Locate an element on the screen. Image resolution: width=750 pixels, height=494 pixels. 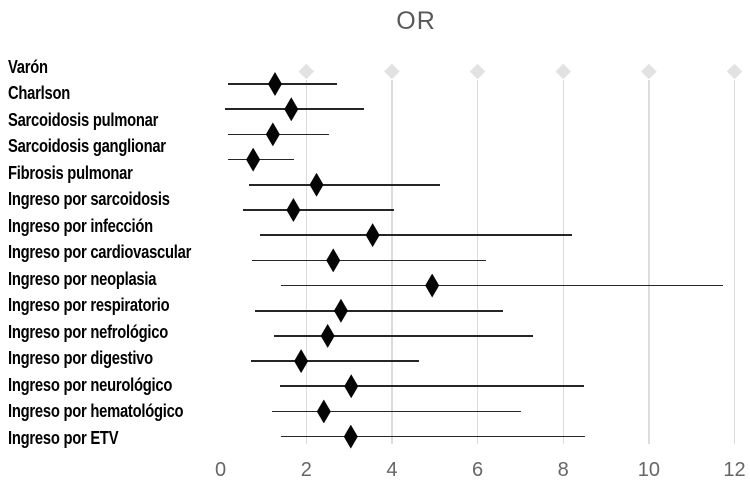
row-label: Charlson is located at coordinates (39, 93).